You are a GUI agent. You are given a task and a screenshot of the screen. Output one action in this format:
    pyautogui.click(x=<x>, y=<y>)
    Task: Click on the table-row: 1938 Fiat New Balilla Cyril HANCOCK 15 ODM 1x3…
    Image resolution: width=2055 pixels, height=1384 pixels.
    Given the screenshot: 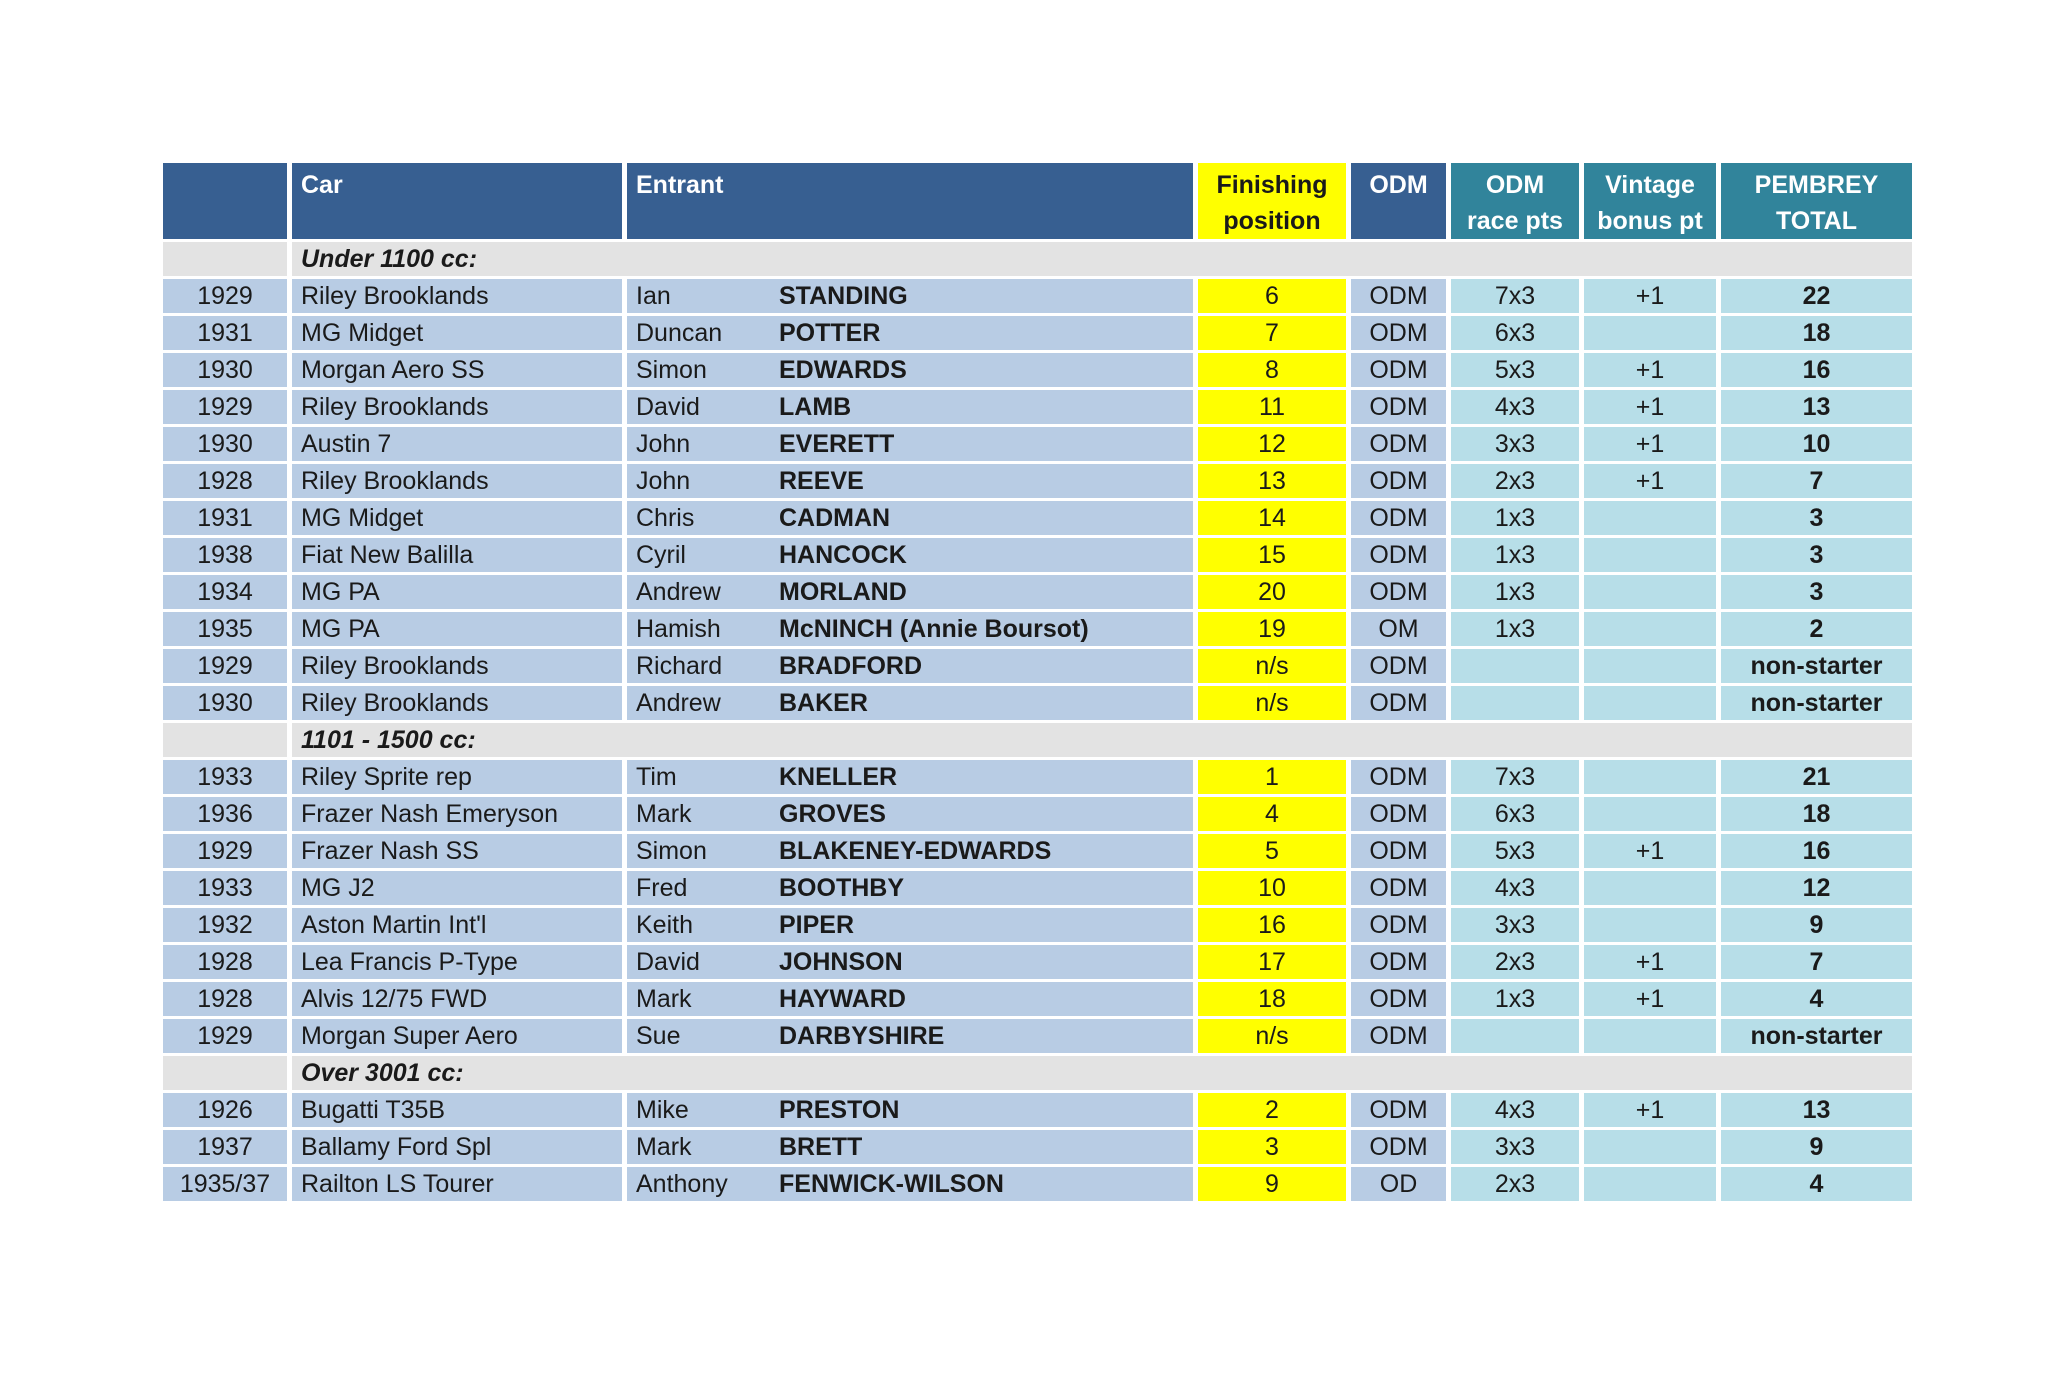 What is the action you would take?
    pyautogui.click(x=1037, y=555)
    